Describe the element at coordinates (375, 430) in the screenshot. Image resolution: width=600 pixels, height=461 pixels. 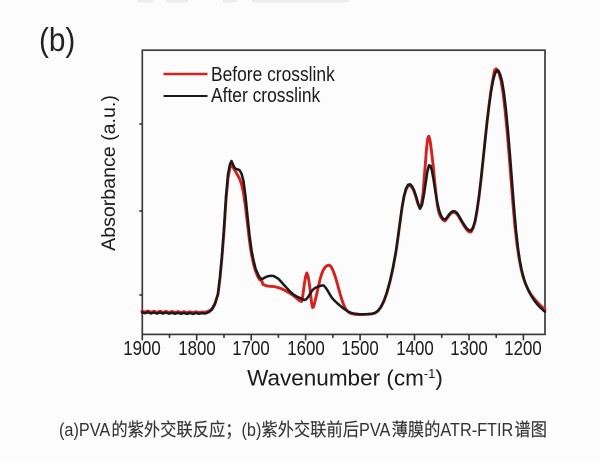
I see `svg-text: PVA` at that location.